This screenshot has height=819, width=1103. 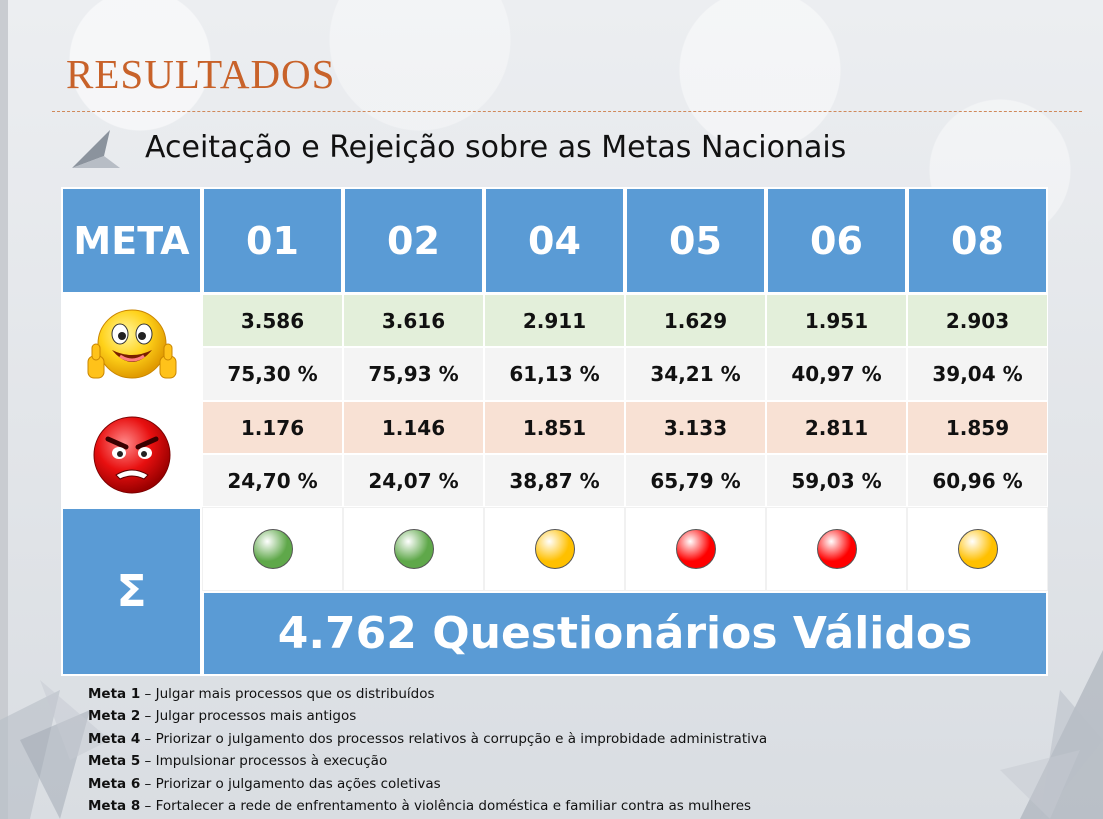 I want to click on acceptance-percent-cell: 40,97 %, so click(x=836, y=374).